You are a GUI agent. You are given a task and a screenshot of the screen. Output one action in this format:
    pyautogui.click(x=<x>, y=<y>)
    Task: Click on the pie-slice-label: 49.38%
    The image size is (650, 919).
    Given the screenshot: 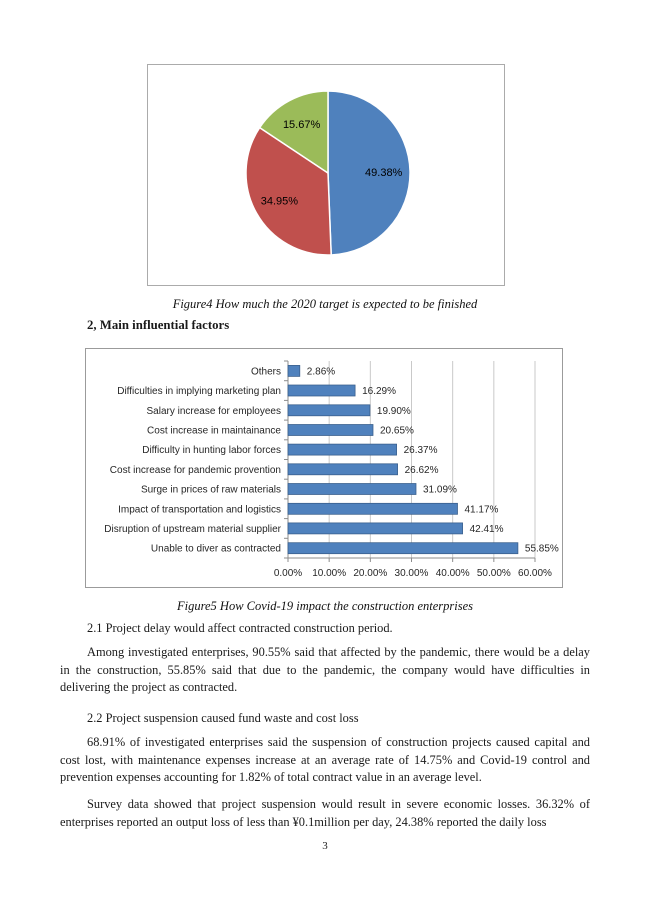 What is the action you would take?
    pyautogui.click(x=384, y=173)
    